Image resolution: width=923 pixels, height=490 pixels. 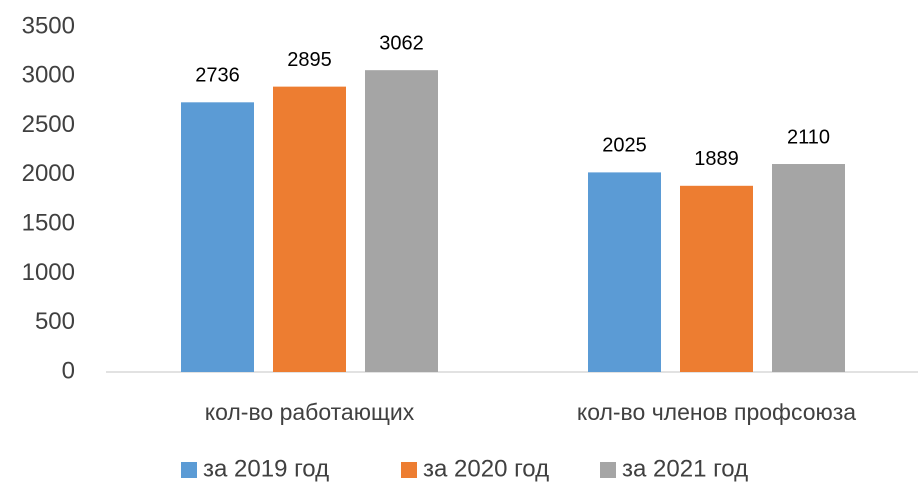 I want to click on y-tick-label: 1000, so click(x=48, y=272).